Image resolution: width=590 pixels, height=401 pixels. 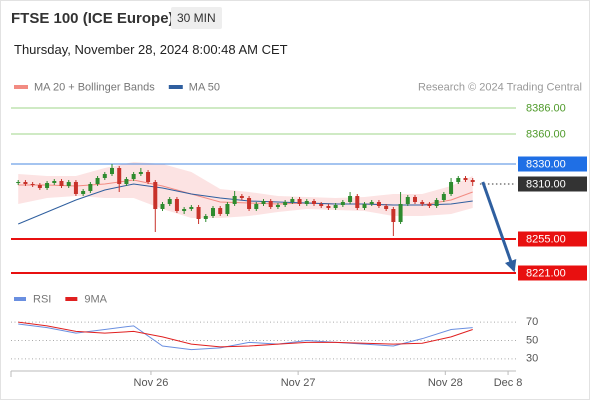 I want to click on y-tick-label: 70, so click(x=532, y=322).